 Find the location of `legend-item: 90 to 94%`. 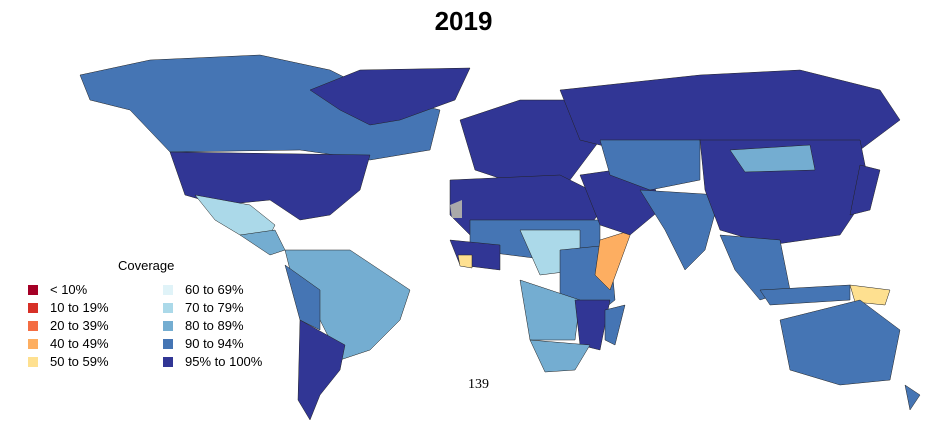

legend-item: 90 to 94% is located at coordinates (203, 343).